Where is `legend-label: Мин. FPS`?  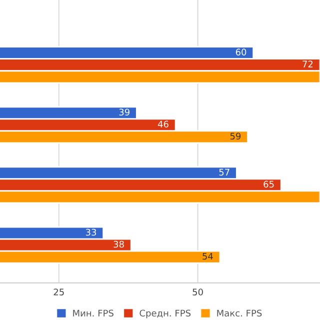 legend-label: Мин. FPS is located at coordinates (93, 313).